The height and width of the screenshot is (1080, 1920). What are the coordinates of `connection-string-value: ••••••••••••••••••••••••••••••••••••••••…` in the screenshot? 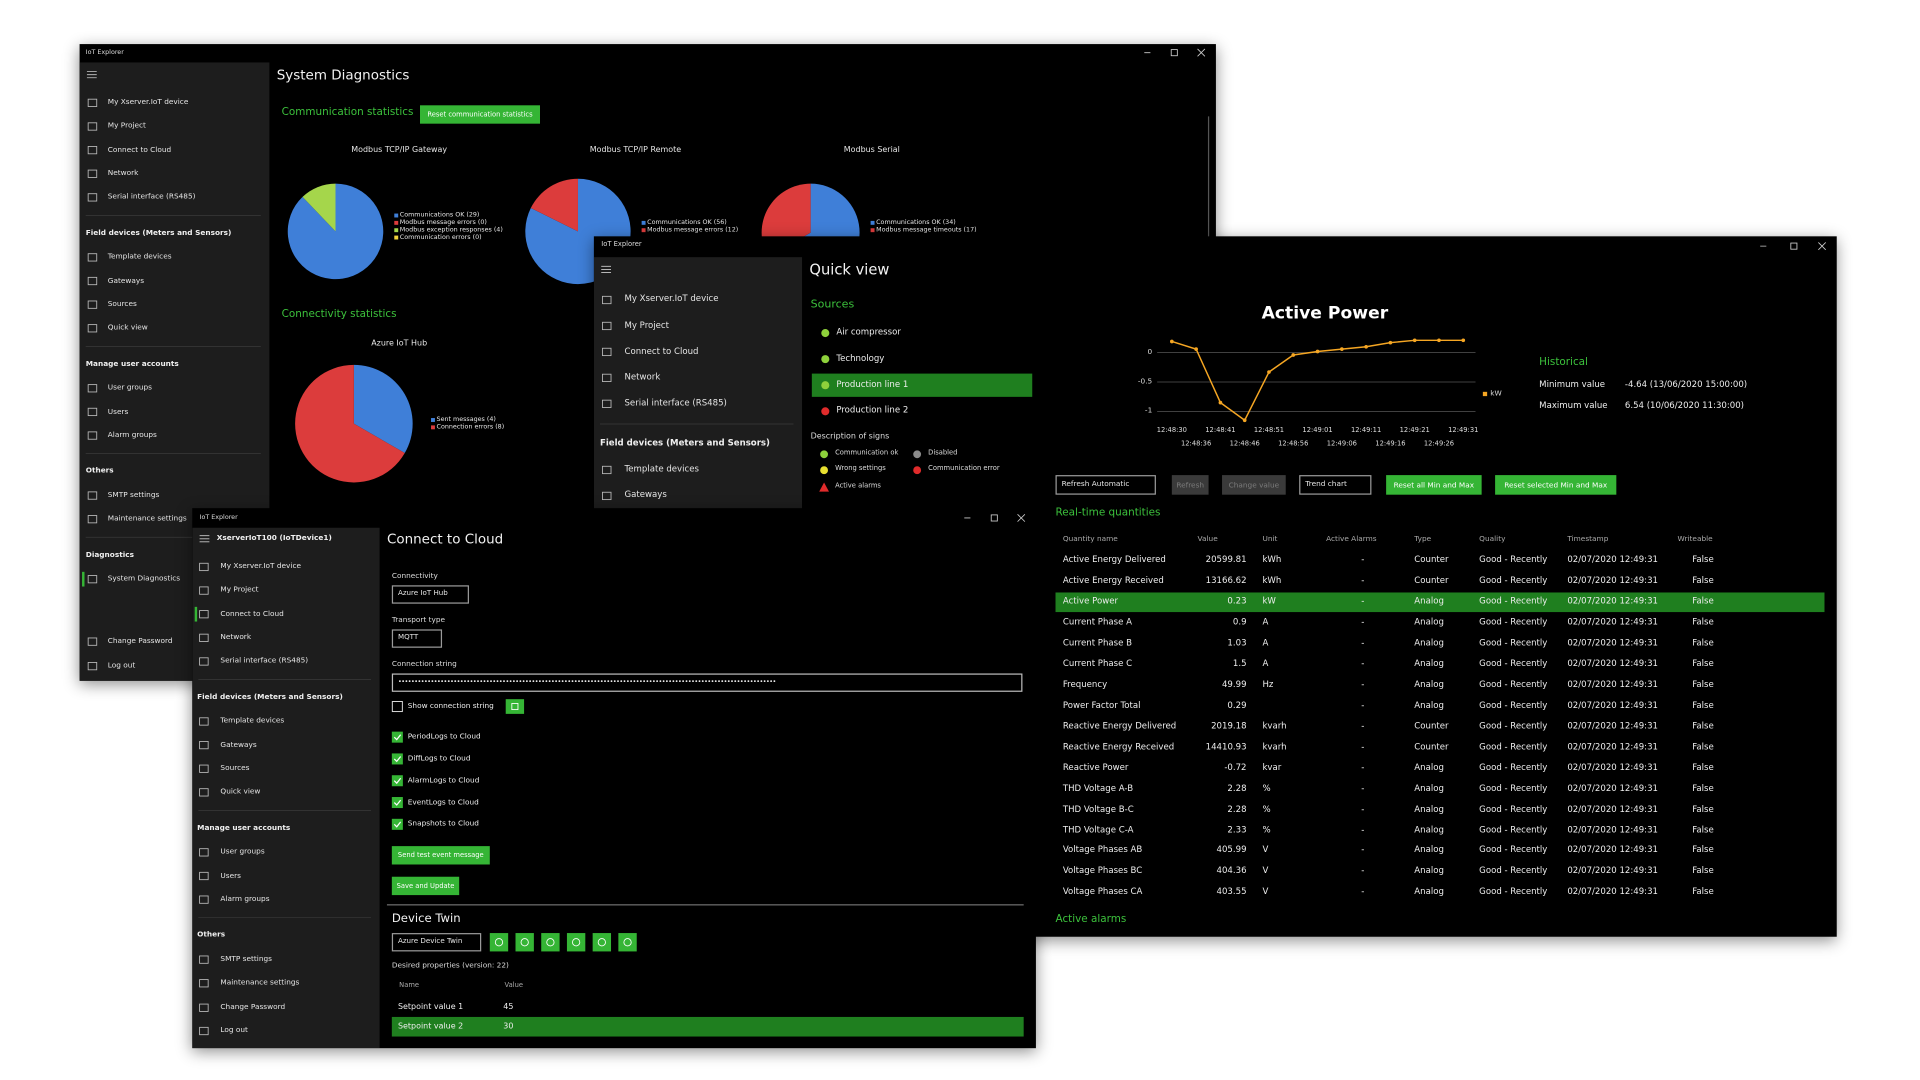 It's located at (586, 682).